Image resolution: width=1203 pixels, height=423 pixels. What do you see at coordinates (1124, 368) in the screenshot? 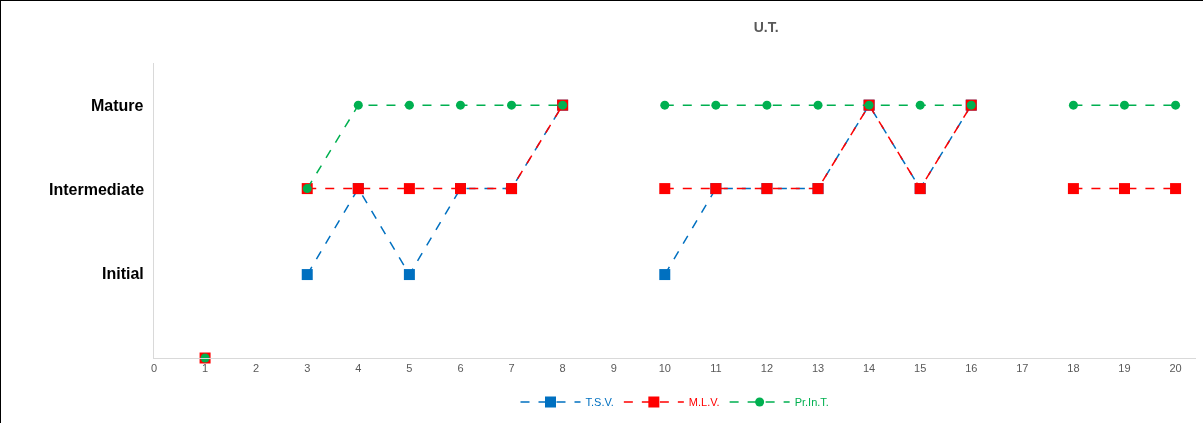
I see `x-tick-label: 19` at bounding box center [1124, 368].